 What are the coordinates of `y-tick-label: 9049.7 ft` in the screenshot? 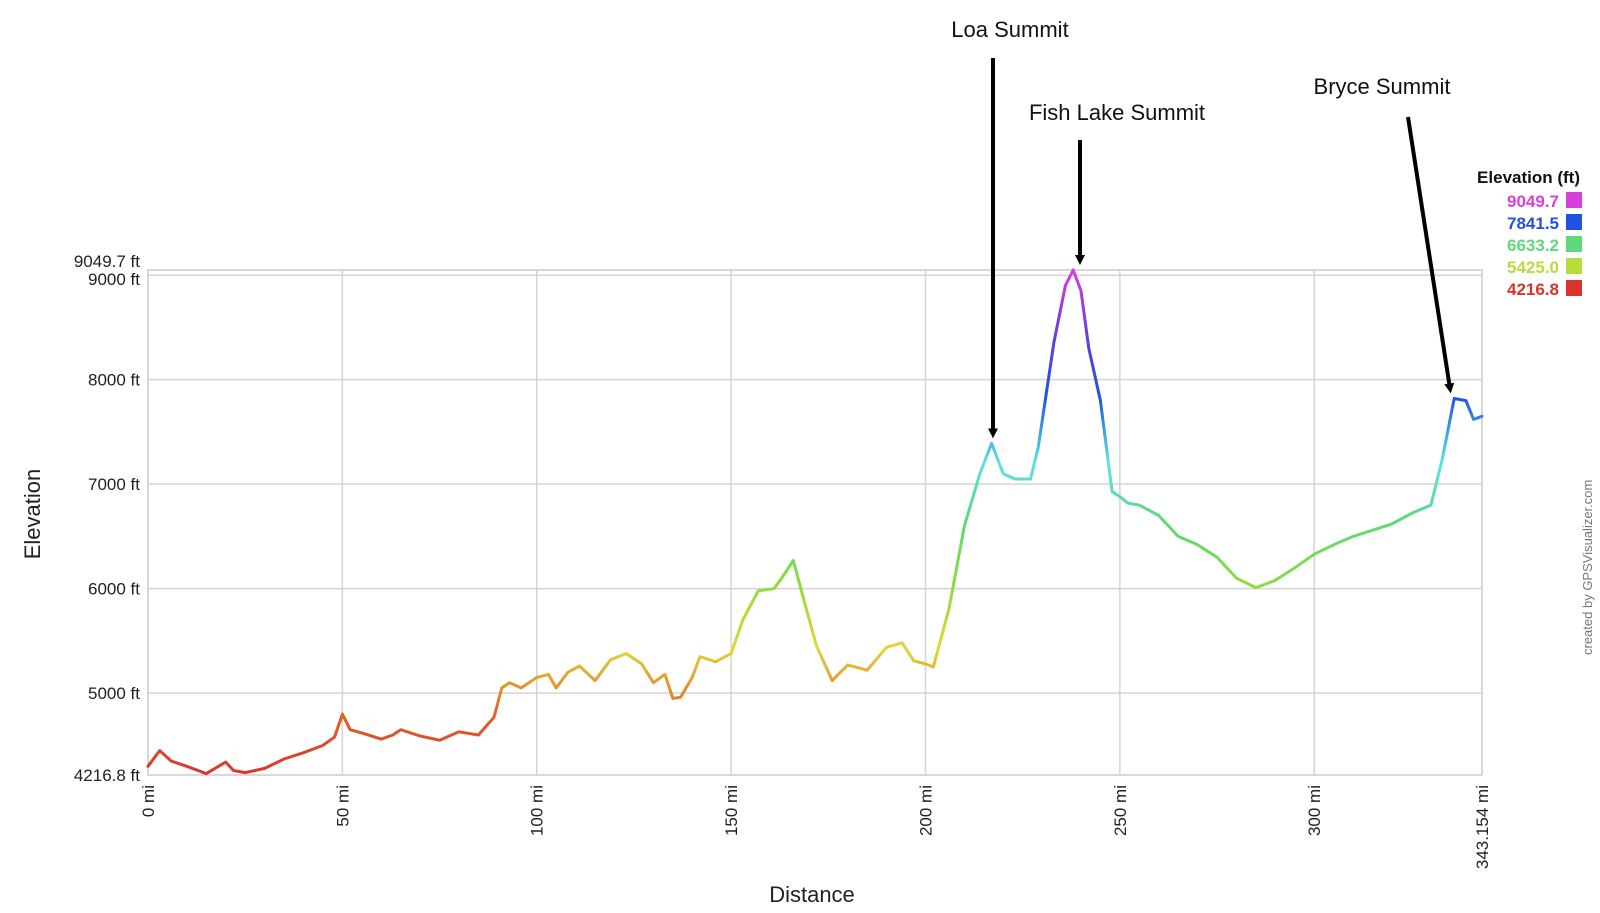 It's located at (107, 261).